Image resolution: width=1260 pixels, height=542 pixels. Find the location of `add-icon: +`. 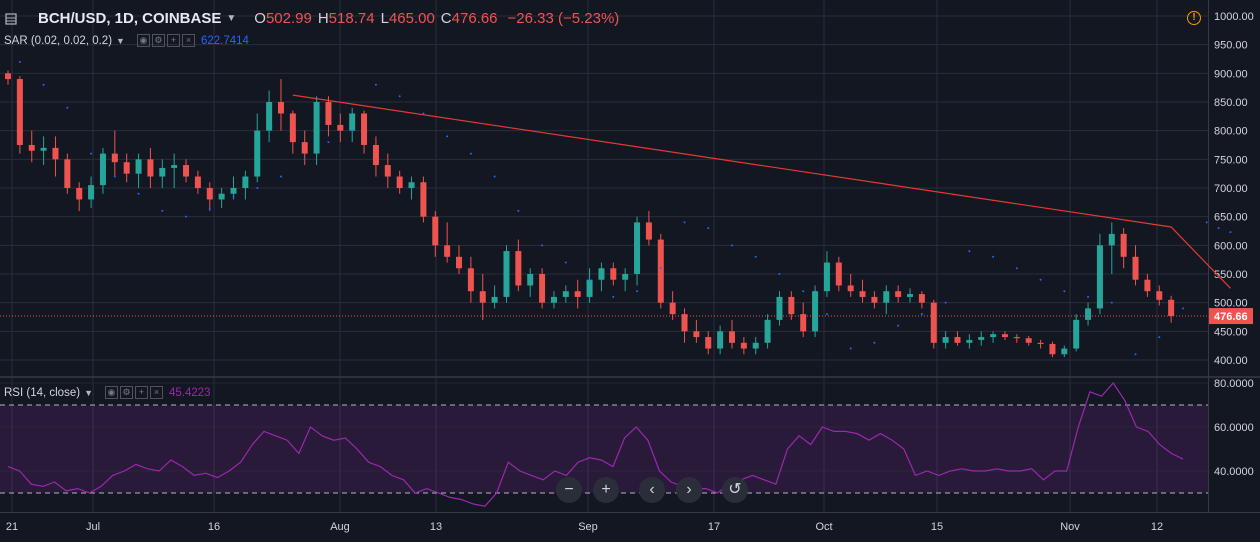

add-icon: + is located at coordinates (173, 40).